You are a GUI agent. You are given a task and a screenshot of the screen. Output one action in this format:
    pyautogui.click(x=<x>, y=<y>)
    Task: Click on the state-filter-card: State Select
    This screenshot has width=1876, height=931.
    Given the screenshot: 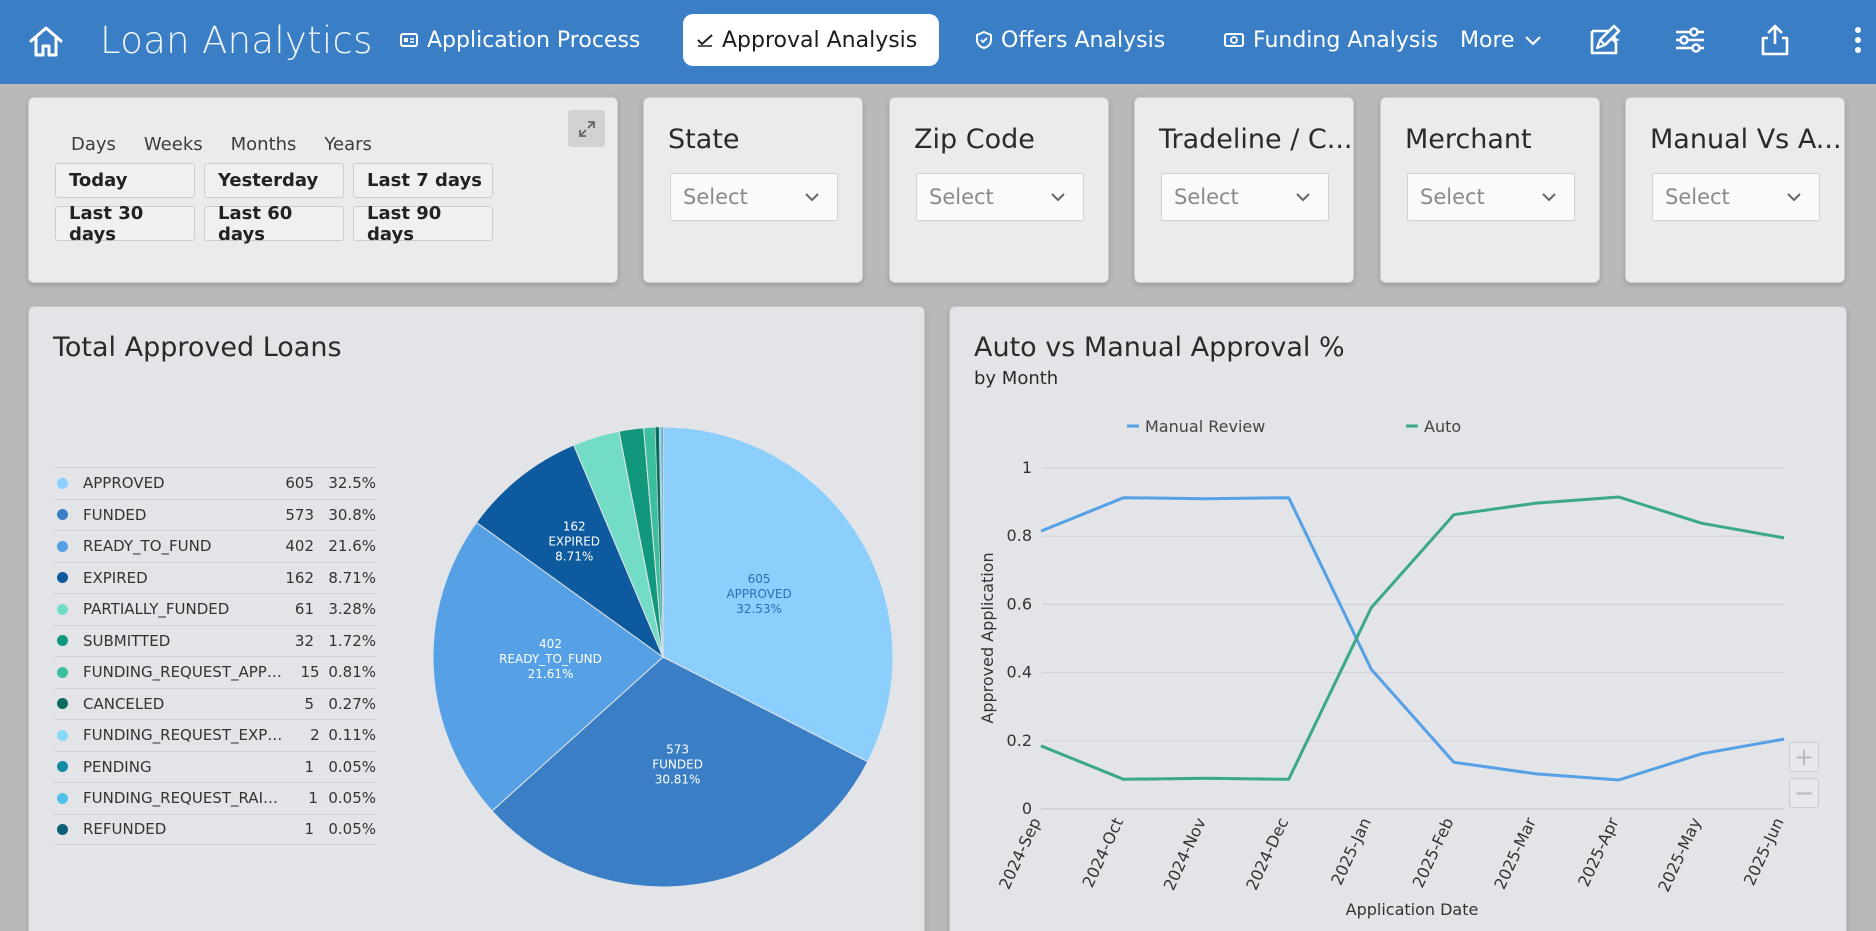 What is the action you would take?
    pyautogui.click(x=753, y=190)
    